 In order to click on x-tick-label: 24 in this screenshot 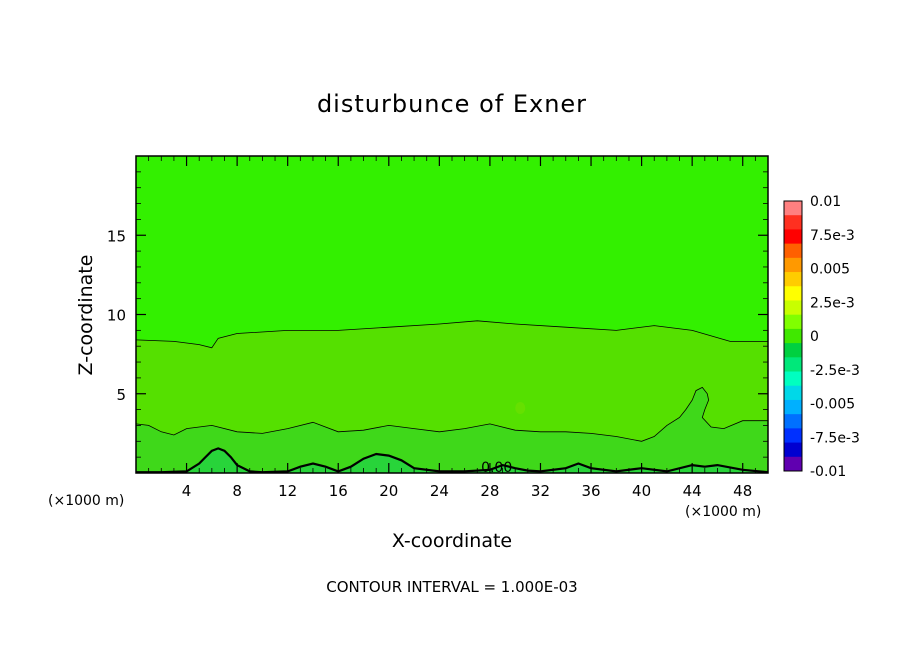, I will do `click(439, 491)`.